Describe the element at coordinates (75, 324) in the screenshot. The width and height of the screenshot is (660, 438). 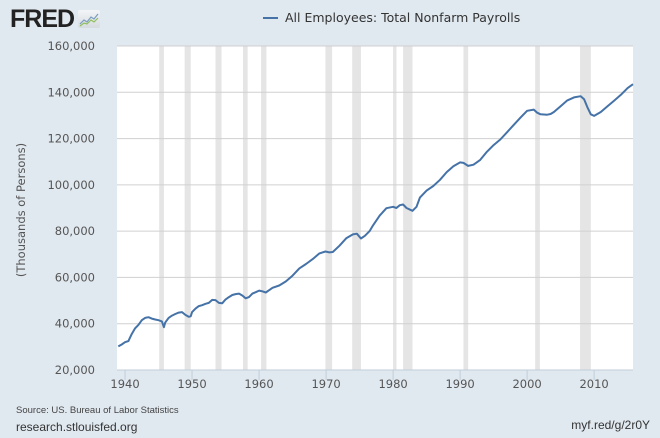
I see `y-tick-label: 40,000` at that location.